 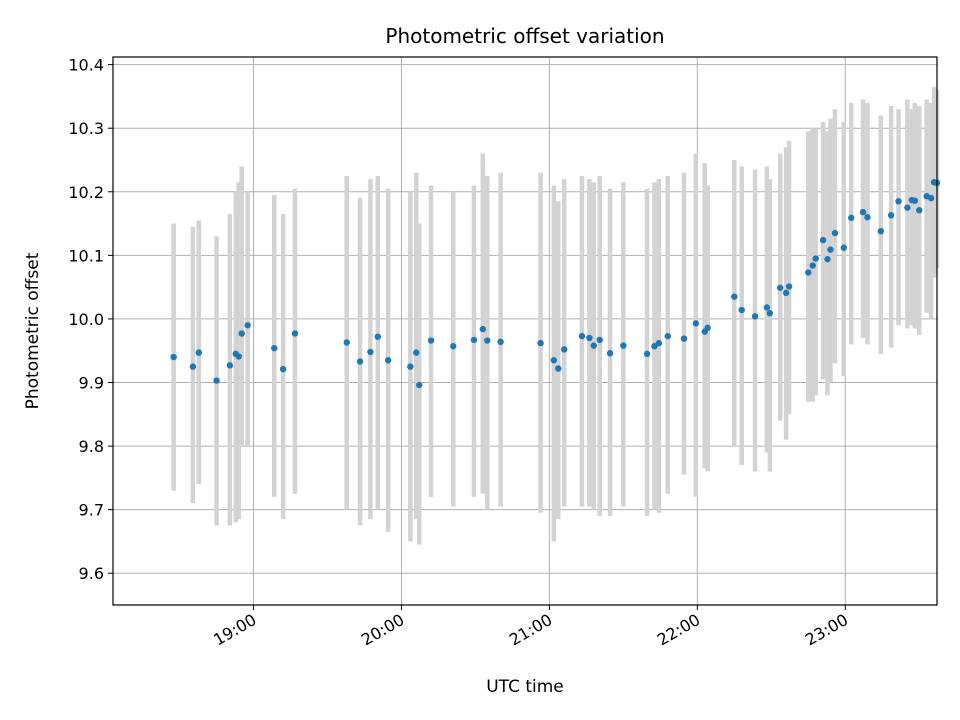 I want to click on y-tick-label: 10.3, so click(x=86, y=128).